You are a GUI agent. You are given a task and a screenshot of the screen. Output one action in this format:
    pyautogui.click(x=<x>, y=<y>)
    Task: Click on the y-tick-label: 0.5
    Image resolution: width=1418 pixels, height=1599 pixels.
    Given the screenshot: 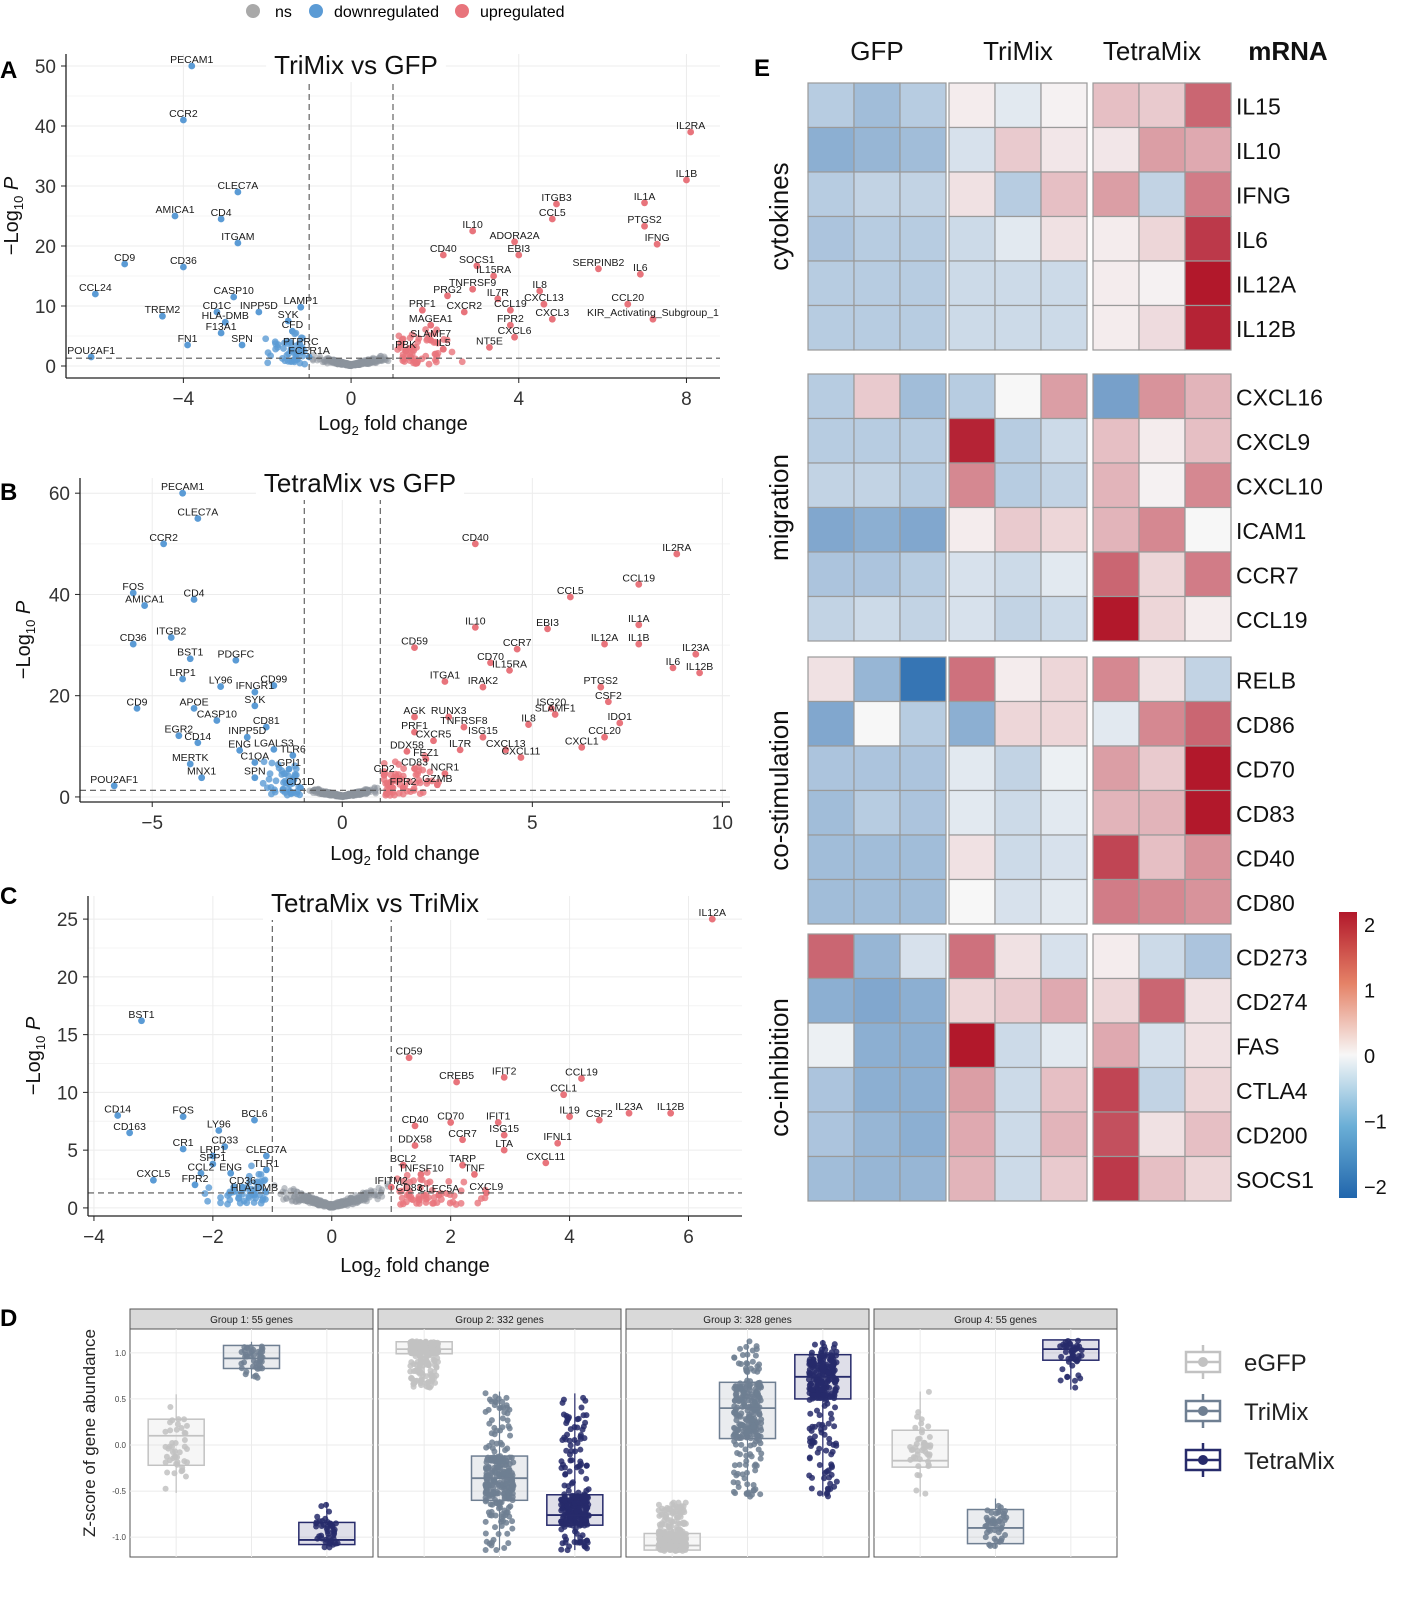 What is the action you would take?
    pyautogui.click(x=121, y=1399)
    